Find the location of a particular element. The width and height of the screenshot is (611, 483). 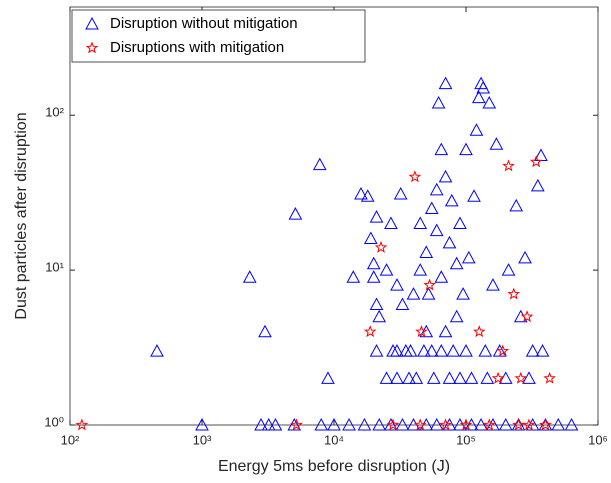

x-axis-title: Energy 5ms before disruption (J) is located at coordinates (334, 466).